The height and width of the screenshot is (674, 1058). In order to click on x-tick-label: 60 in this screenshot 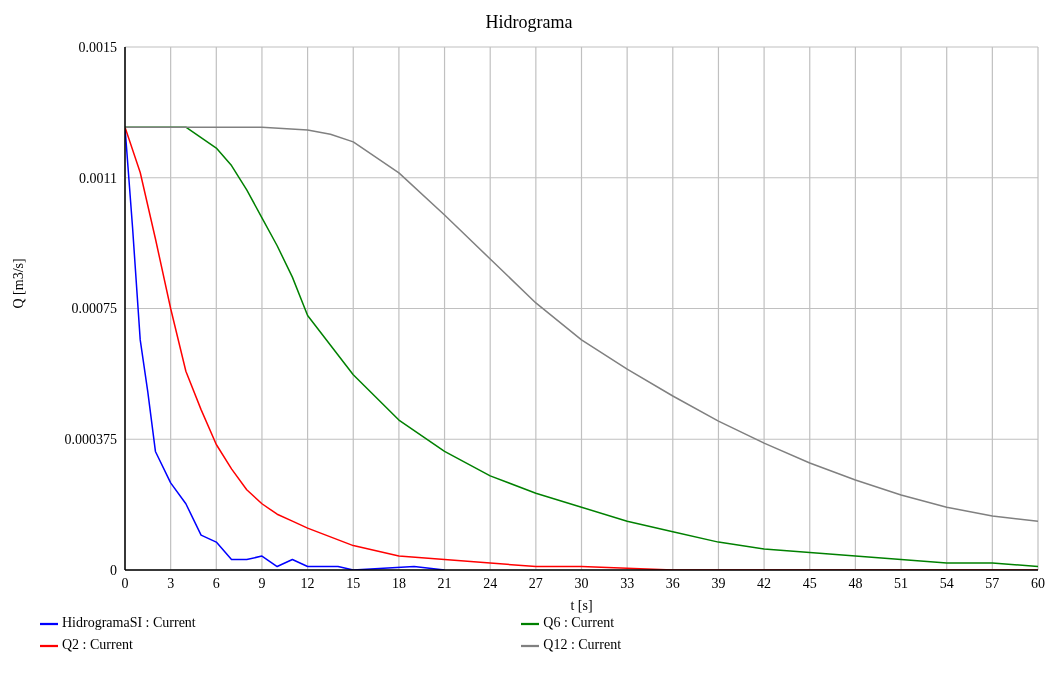, I will do `click(1038, 583)`.